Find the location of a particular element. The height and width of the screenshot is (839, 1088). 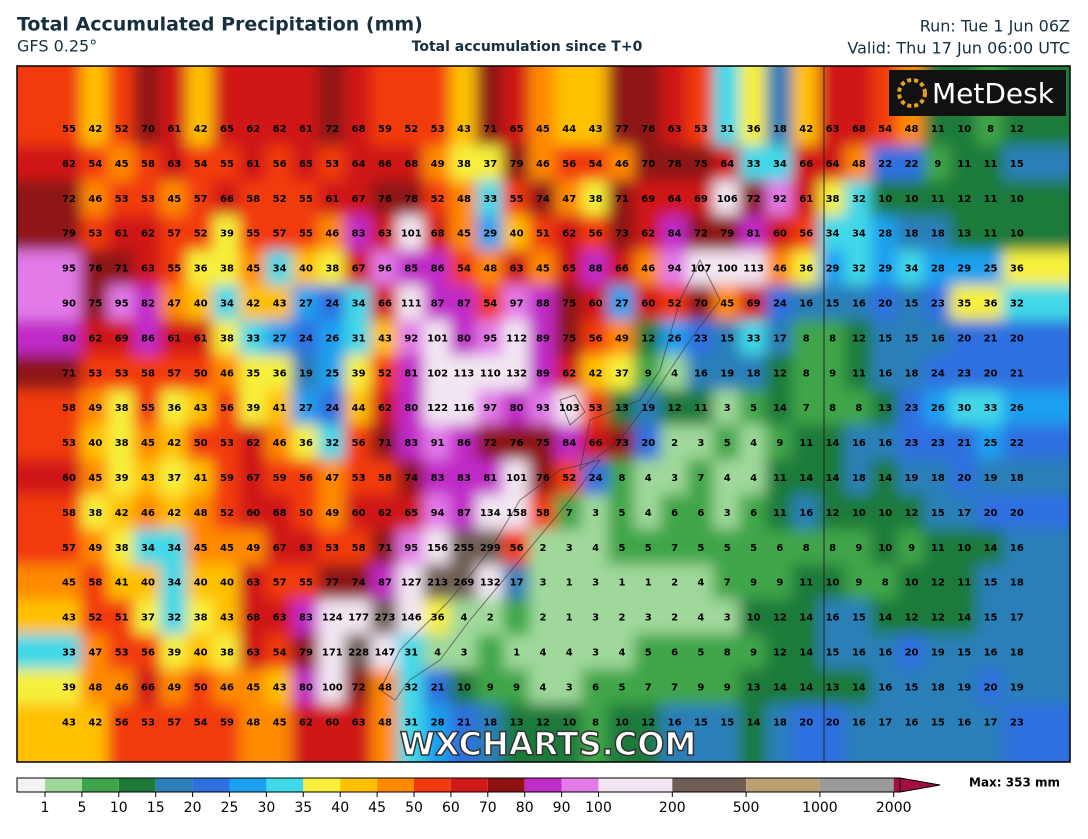

cell-value: 5 is located at coordinates (621, 548).